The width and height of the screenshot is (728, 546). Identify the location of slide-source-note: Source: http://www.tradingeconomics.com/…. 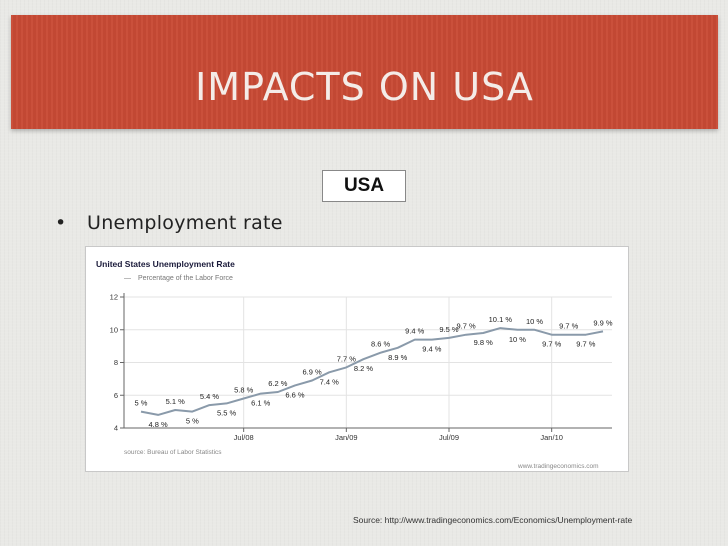
(493, 520).